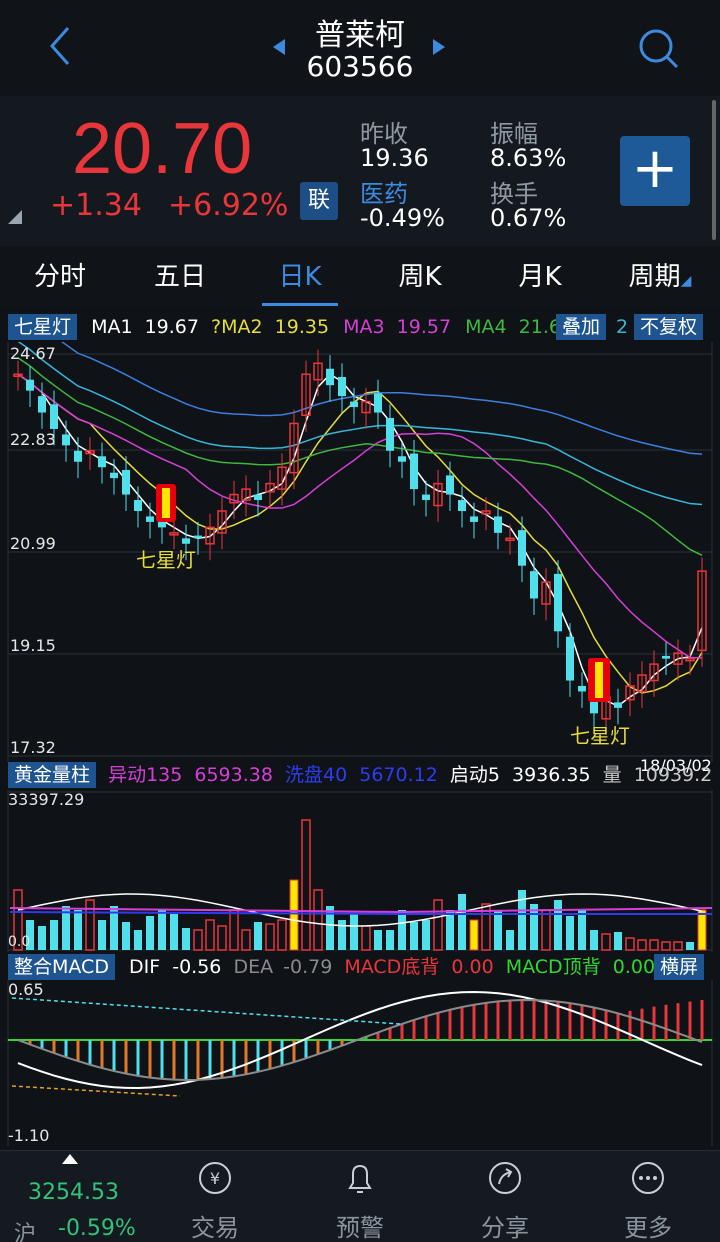 The height and width of the screenshot is (1242, 720). Describe the element at coordinates (166, 560) in the screenshot. I see `signal-label-1: 七星灯` at that location.